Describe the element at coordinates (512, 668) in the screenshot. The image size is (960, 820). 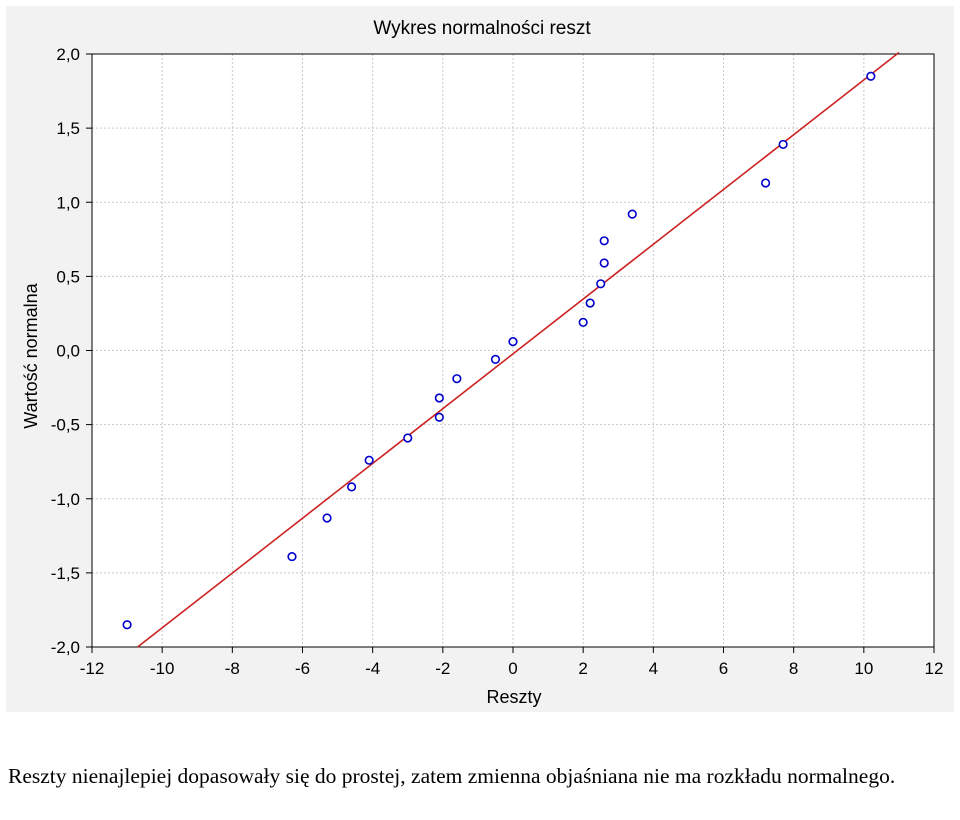
I see `x-tick-label: 0` at that location.